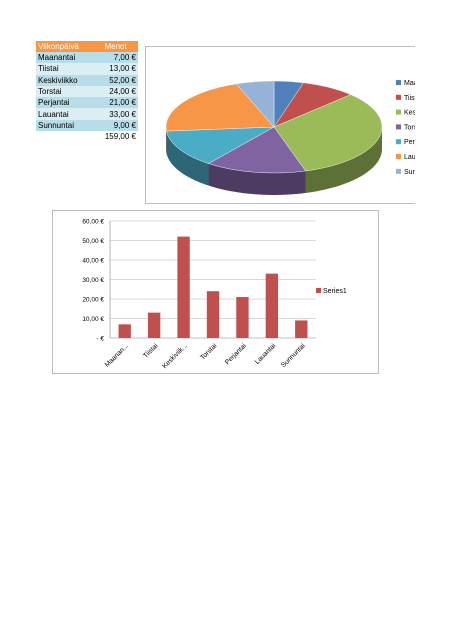 The width and height of the screenshot is (452, 640). Describe the element at coordinates (293, 355) in the screenshot. I see `x-tick-label: Sunnuntai` at that location.